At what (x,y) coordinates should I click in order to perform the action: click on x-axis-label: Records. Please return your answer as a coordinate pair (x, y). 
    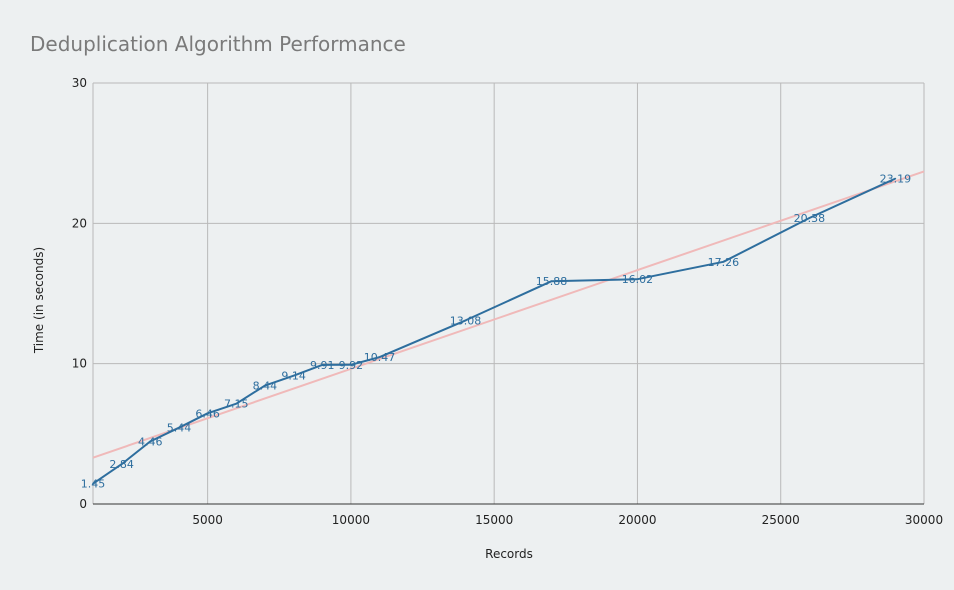
    Looking at the image, I should click on (509, 554).